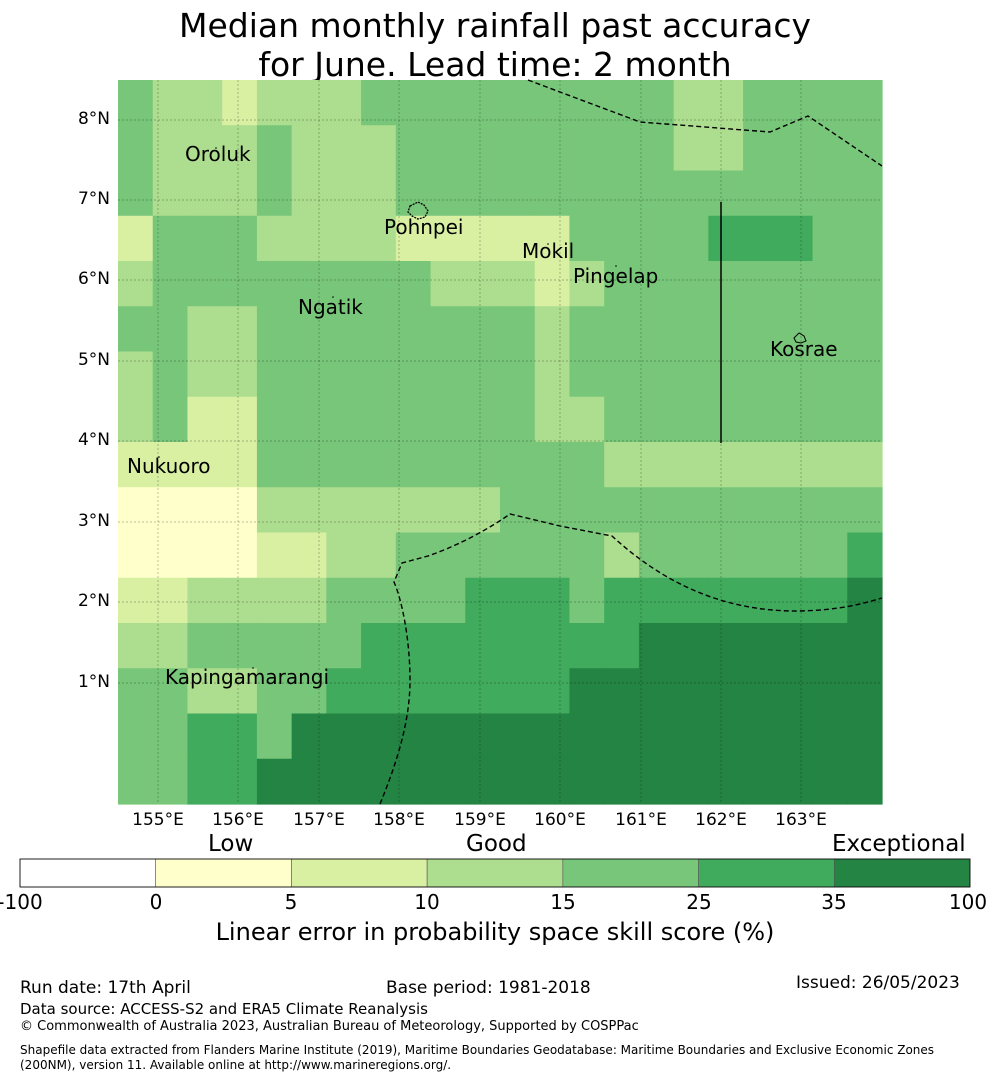 The image size is (990, 1080). I want to click on lon-tick-159e: 159°E, so click(480, 820).